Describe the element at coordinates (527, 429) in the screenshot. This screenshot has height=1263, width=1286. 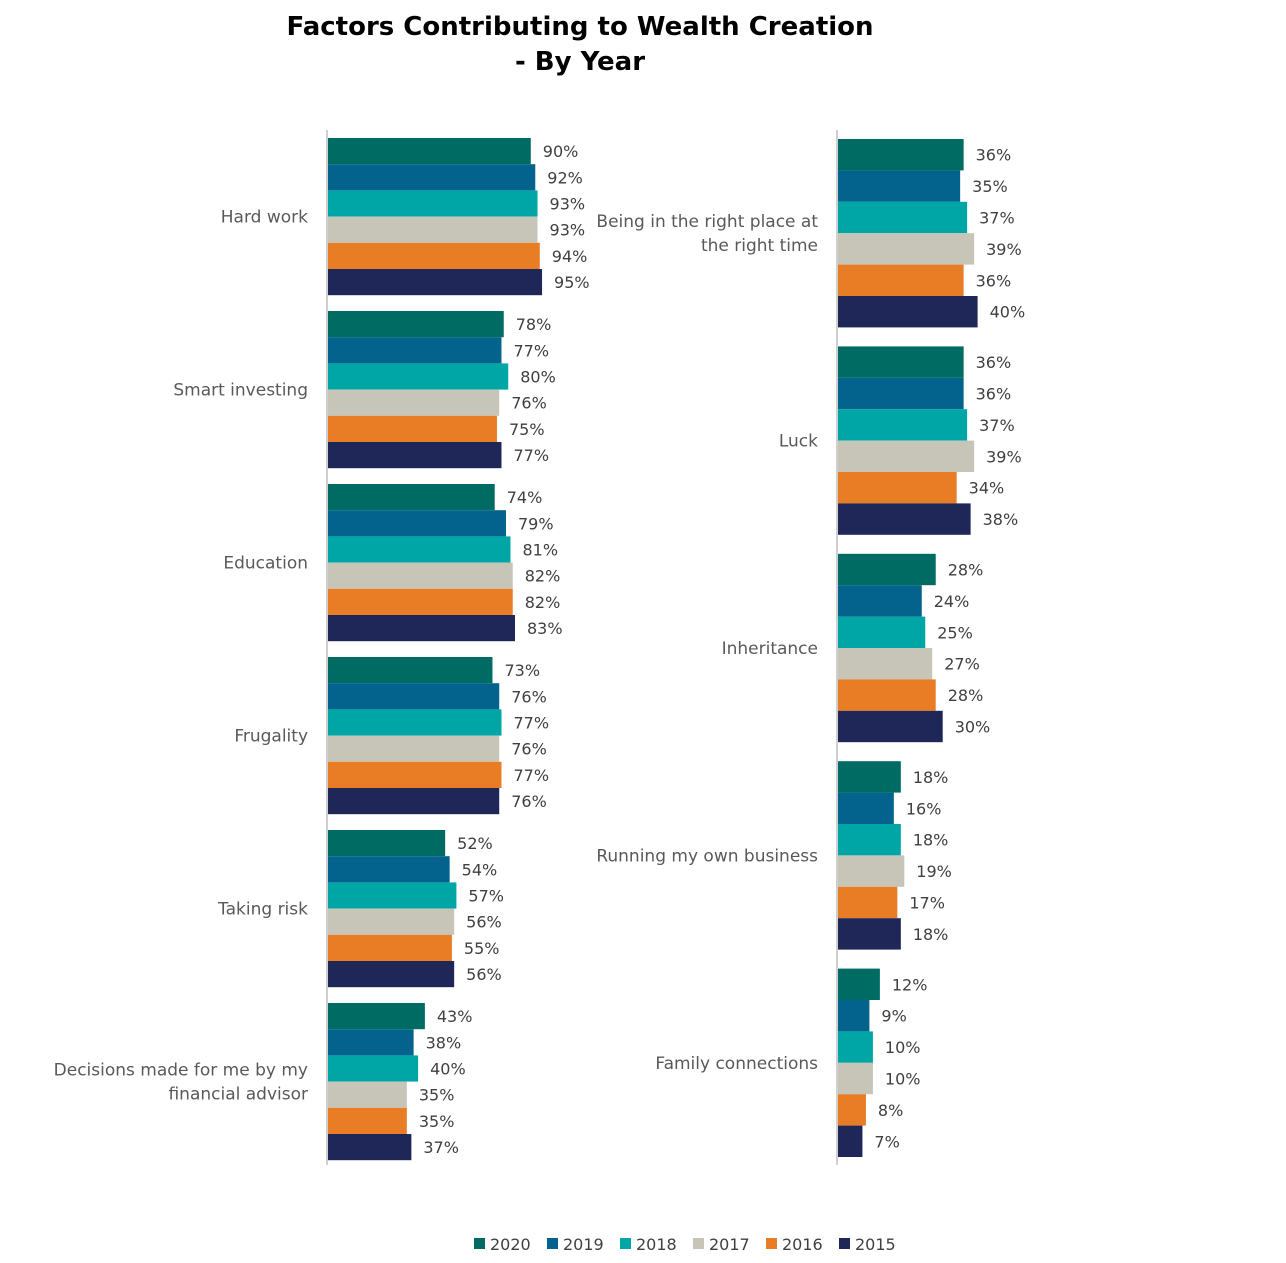
I see `value-label-2016: 75%` at that location.